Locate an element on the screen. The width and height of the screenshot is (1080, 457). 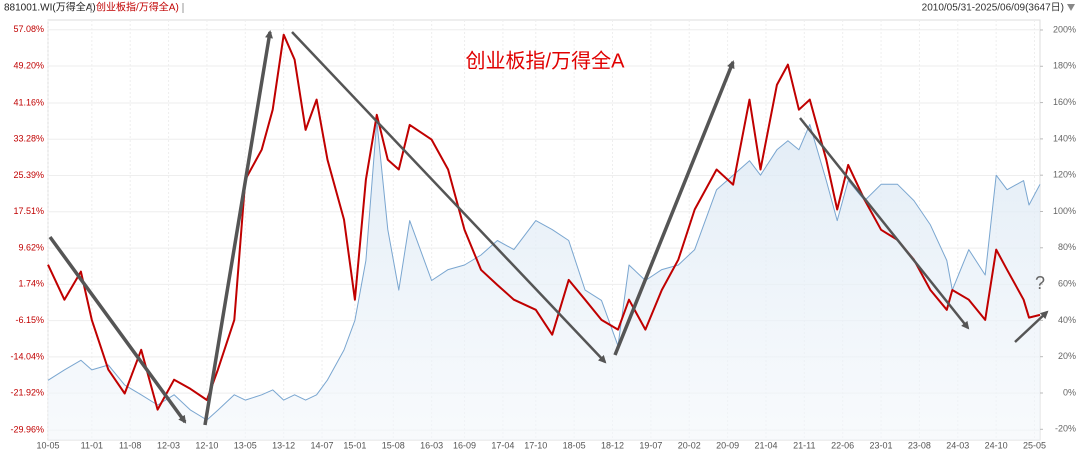
date-range: 2010/05/31-2025/06/09(3647日) is located at coordinates (993, 8).